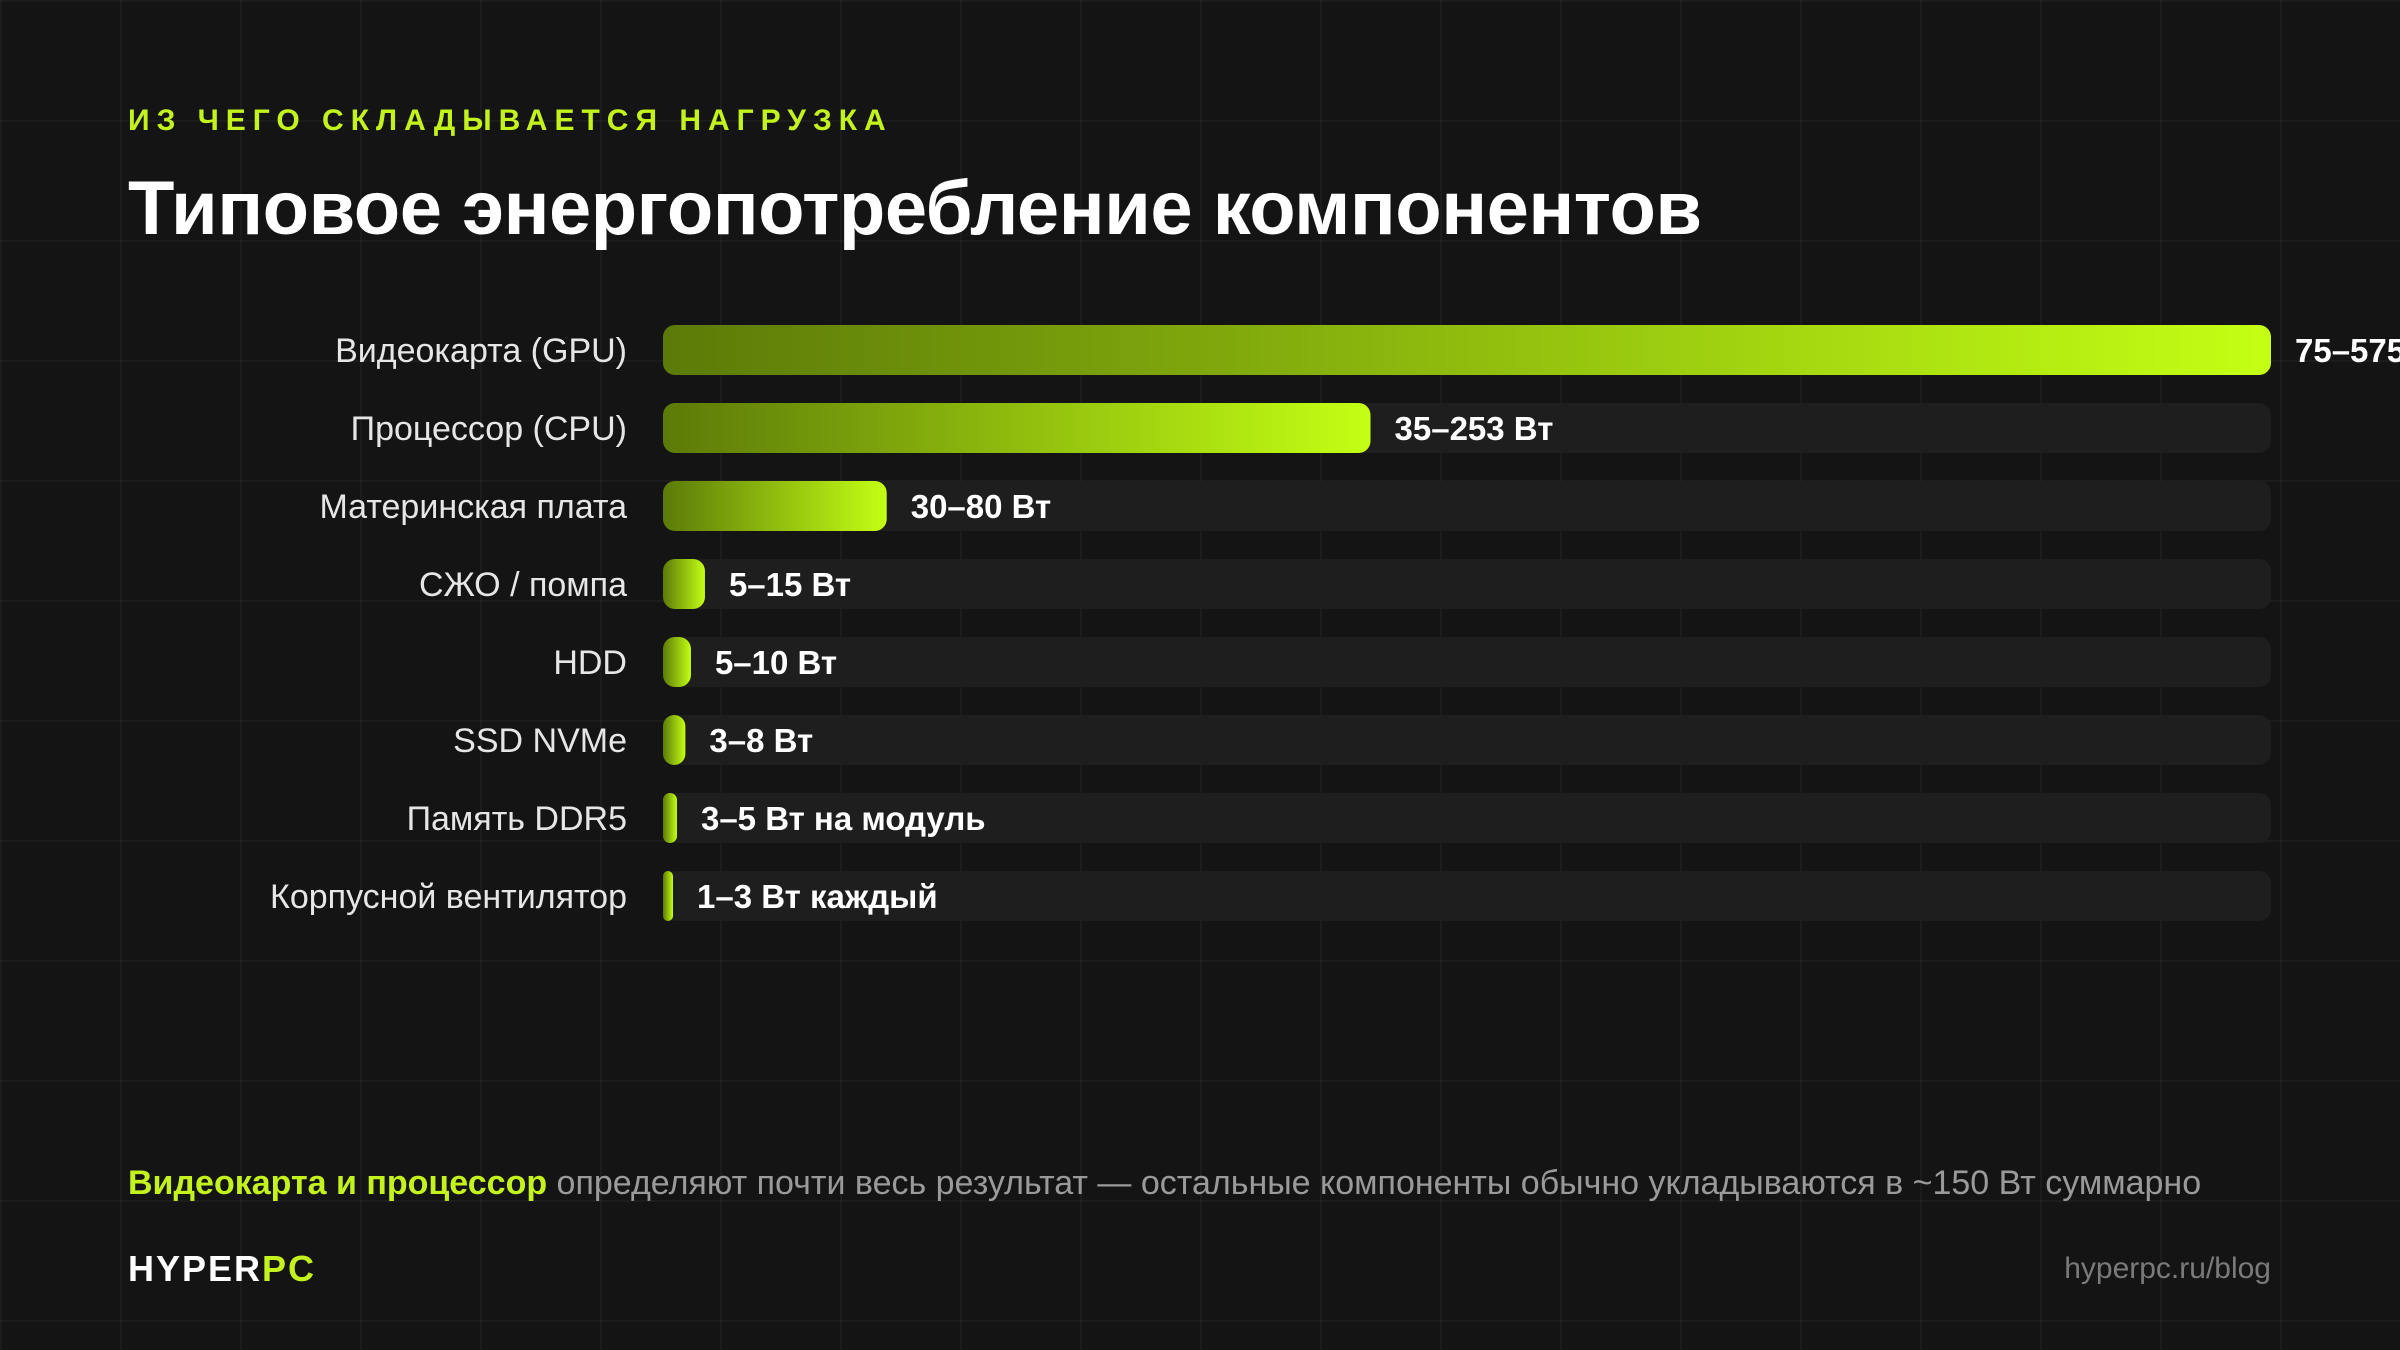  What do you see at coordinates (776, 662) in the screenshot?
I see `value-label-hdd: 5–10 Вт` at bounding box center [776, 662].